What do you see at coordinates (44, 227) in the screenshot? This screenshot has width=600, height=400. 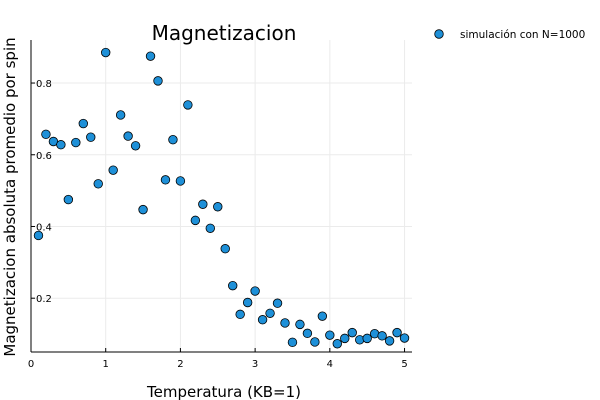 I see `y-tick-label: 0.4` at bounding box center [44, 227].